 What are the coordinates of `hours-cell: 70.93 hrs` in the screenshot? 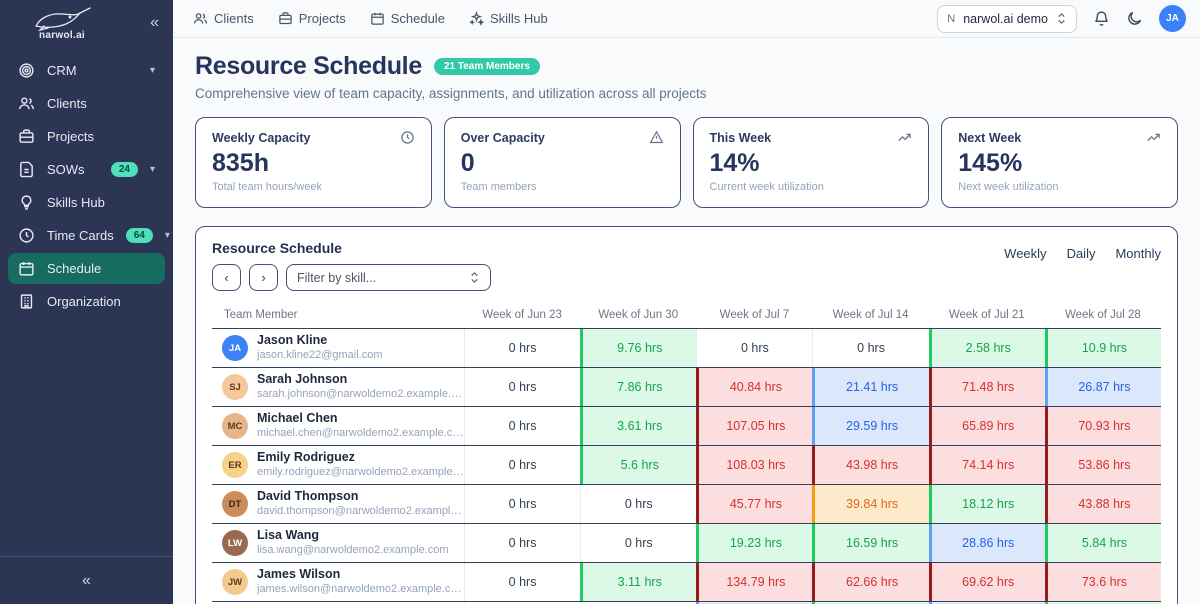 It's located at (1102, 426).